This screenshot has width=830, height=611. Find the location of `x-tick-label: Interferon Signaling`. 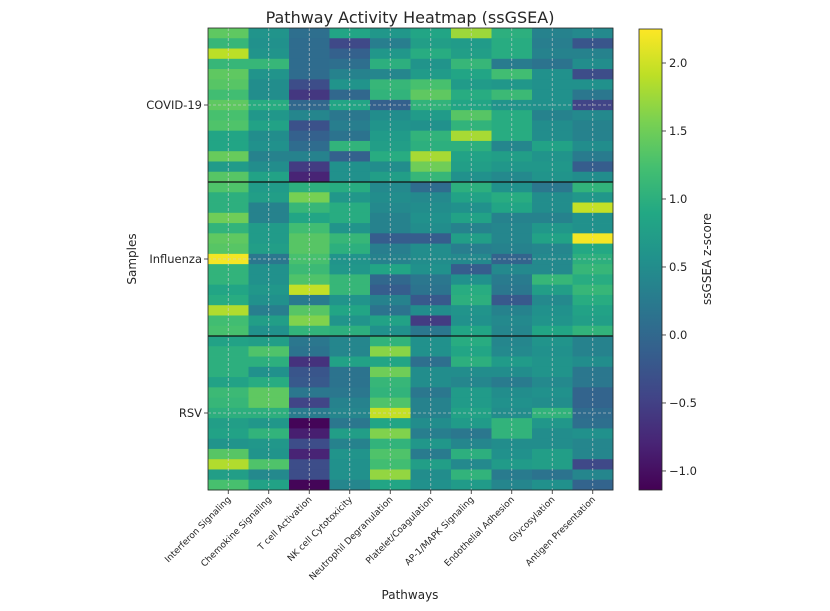

x-tick-label: Interferon Signaling is located at coordinates (198, 530).